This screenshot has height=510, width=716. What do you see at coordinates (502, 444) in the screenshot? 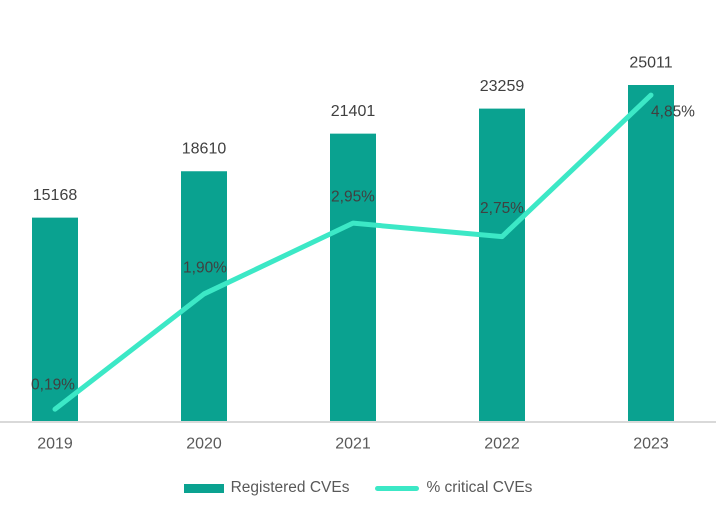
I see `x-label-2022: 2022` at bounding box center [502, 444].